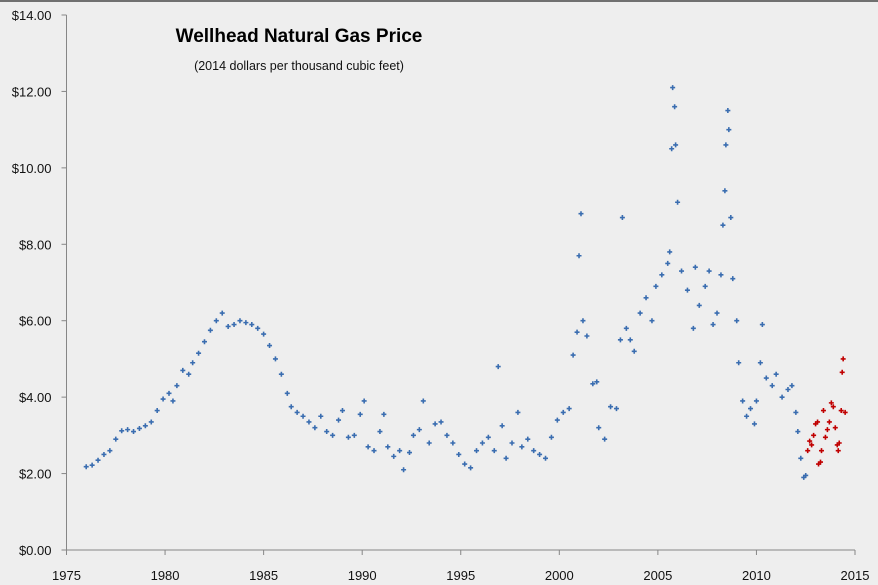 The image size is (878, 585). Describe the element at coordinates (756, 575) in the screenshot. I see `x-tick-label: 2010` at that location.